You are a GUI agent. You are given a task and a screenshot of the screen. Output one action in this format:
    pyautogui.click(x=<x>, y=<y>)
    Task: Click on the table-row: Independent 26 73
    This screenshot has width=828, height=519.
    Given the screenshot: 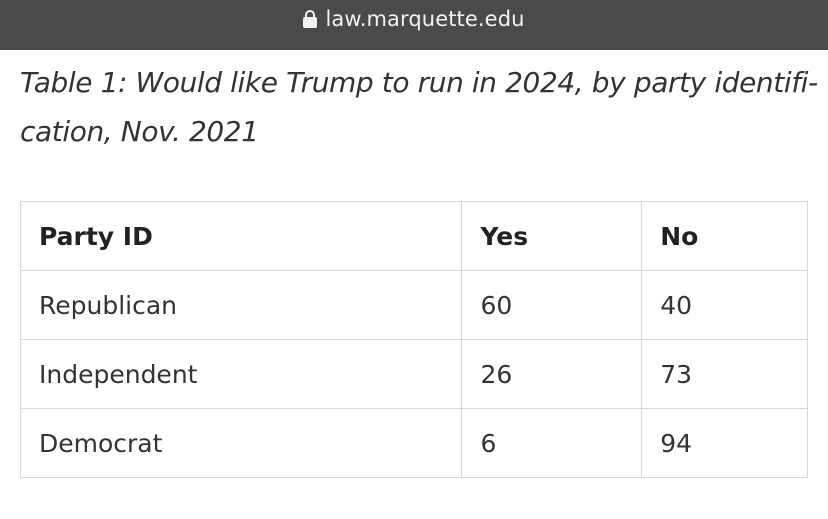 What is the action you would take?
    pyautogui.click(x=413, y=374)
    